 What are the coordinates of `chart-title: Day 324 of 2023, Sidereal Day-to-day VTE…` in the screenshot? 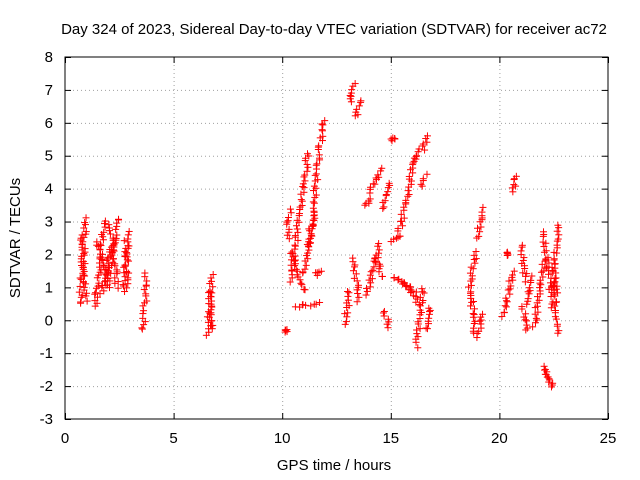 It's located at (334, 29).